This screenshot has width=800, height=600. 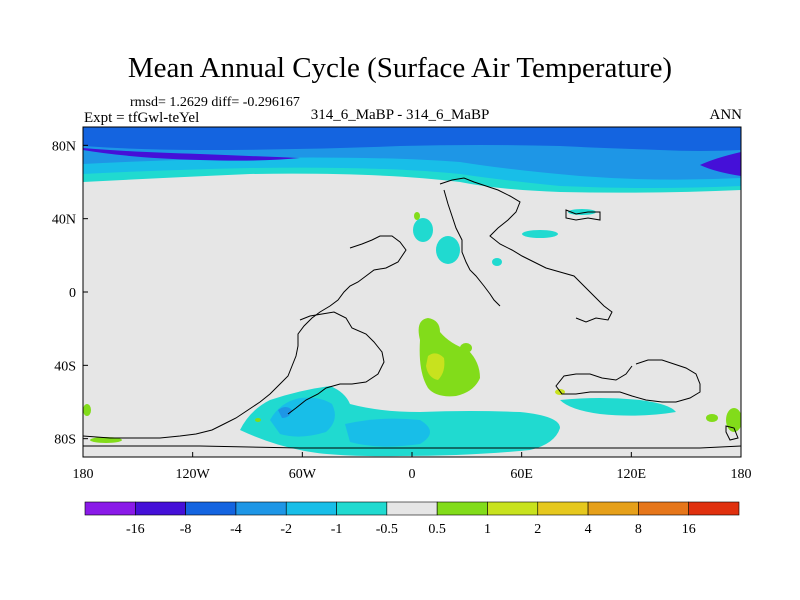 What do you see at coordinates (537, 529) in the screenshot?
I see `colorbar-label: 2` at bounding box center [537, 529].